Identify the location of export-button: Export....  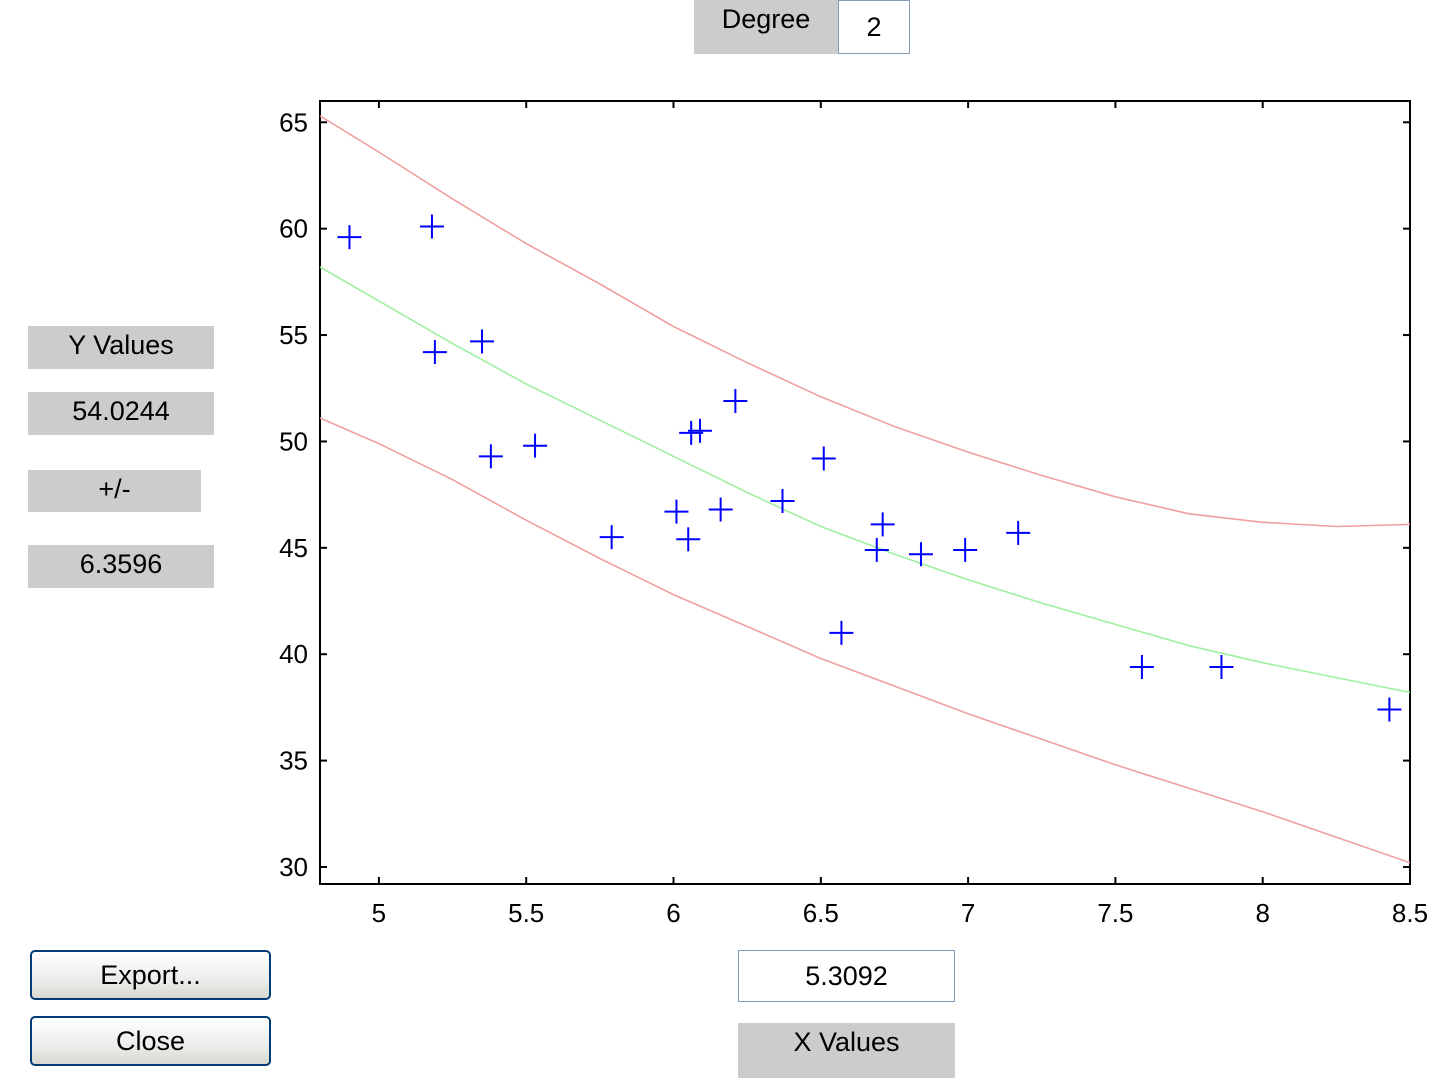
(150, 975).